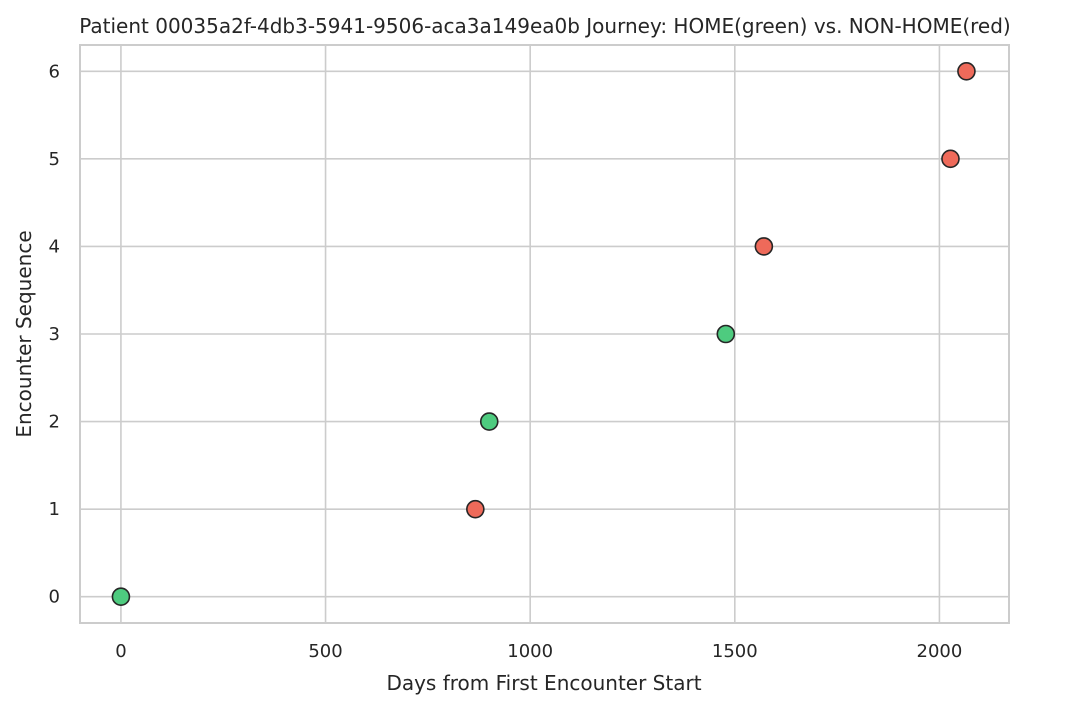 The width and height of the screenshot is (1087, 709). What do you see at coordinates (120, 651) in the screenshot?
I see `x-tick-label: 0` at bounding box center [120, 651].